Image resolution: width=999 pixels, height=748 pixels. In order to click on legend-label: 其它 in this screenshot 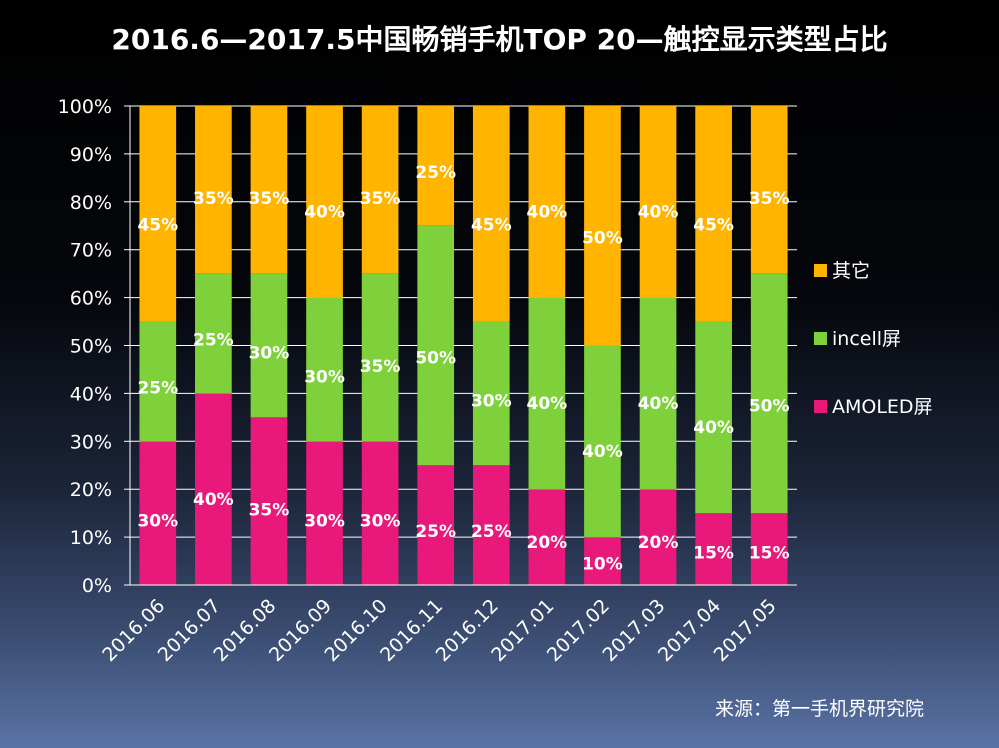, I will do `click(851, 271)`.